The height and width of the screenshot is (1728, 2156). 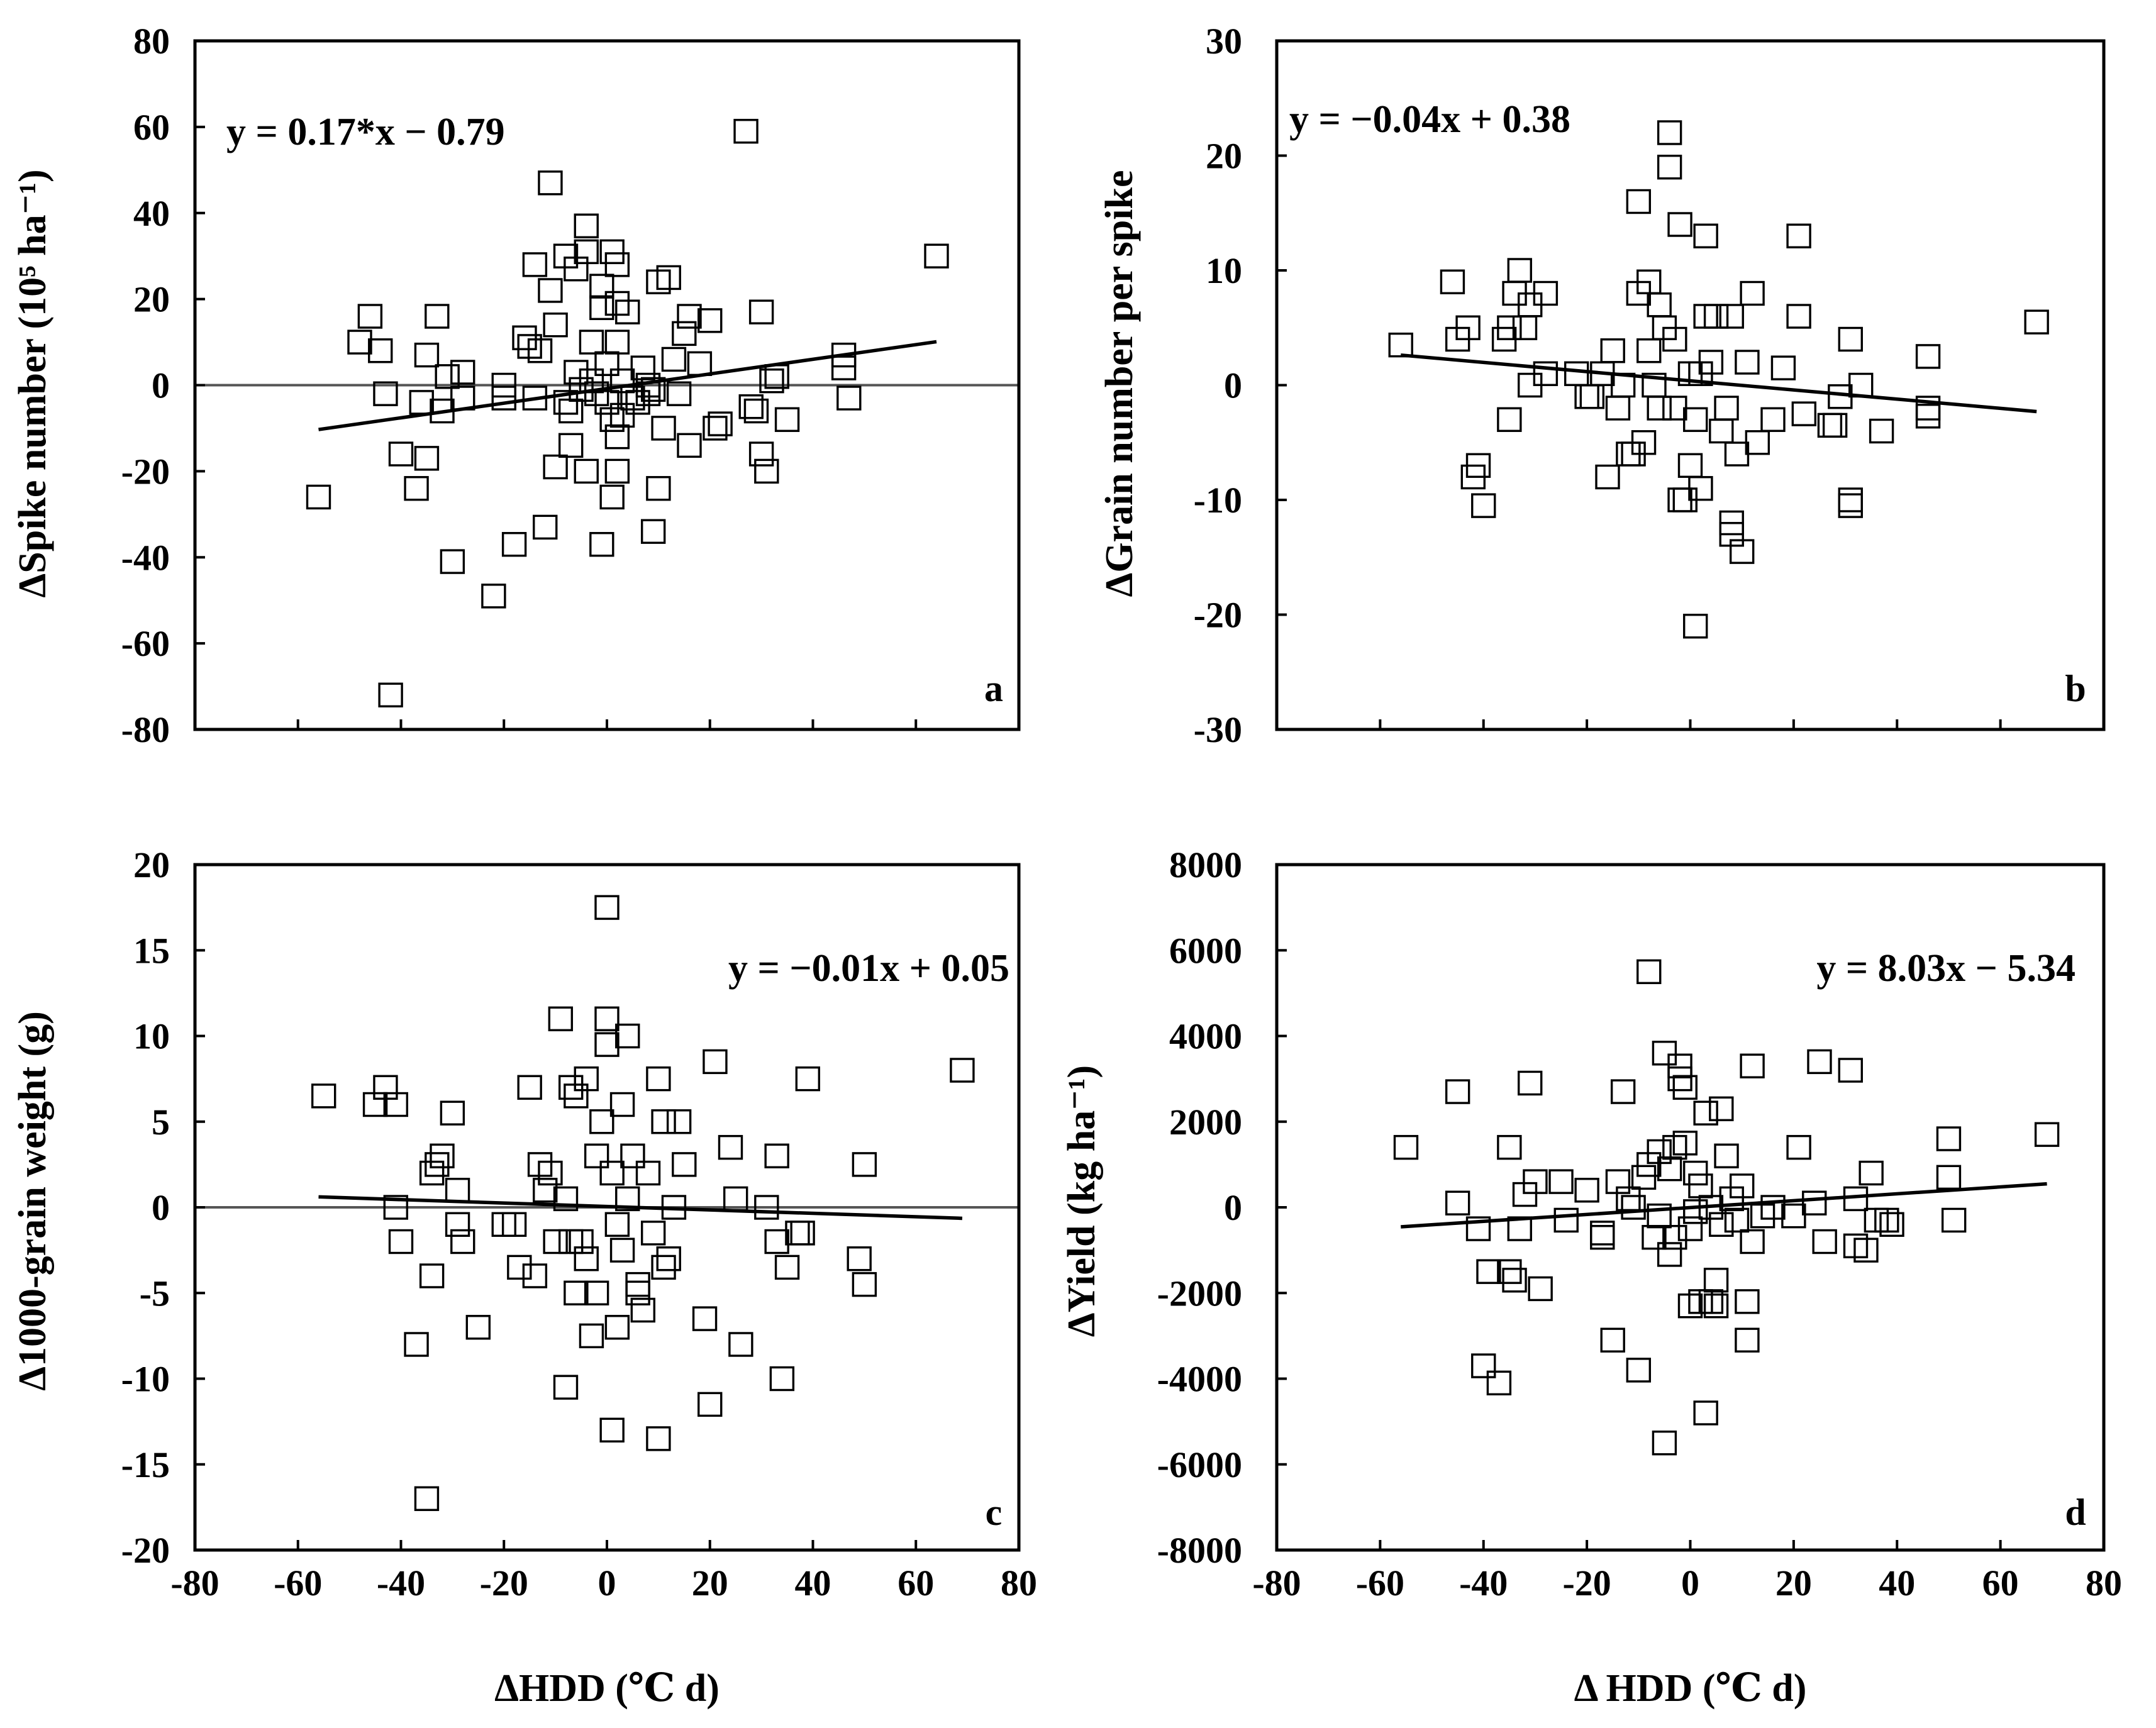 What do you see at coordinates (1218, 500) in the screenshot?
I see `y-tick-label: -10` at bounding box center [1218, 500].